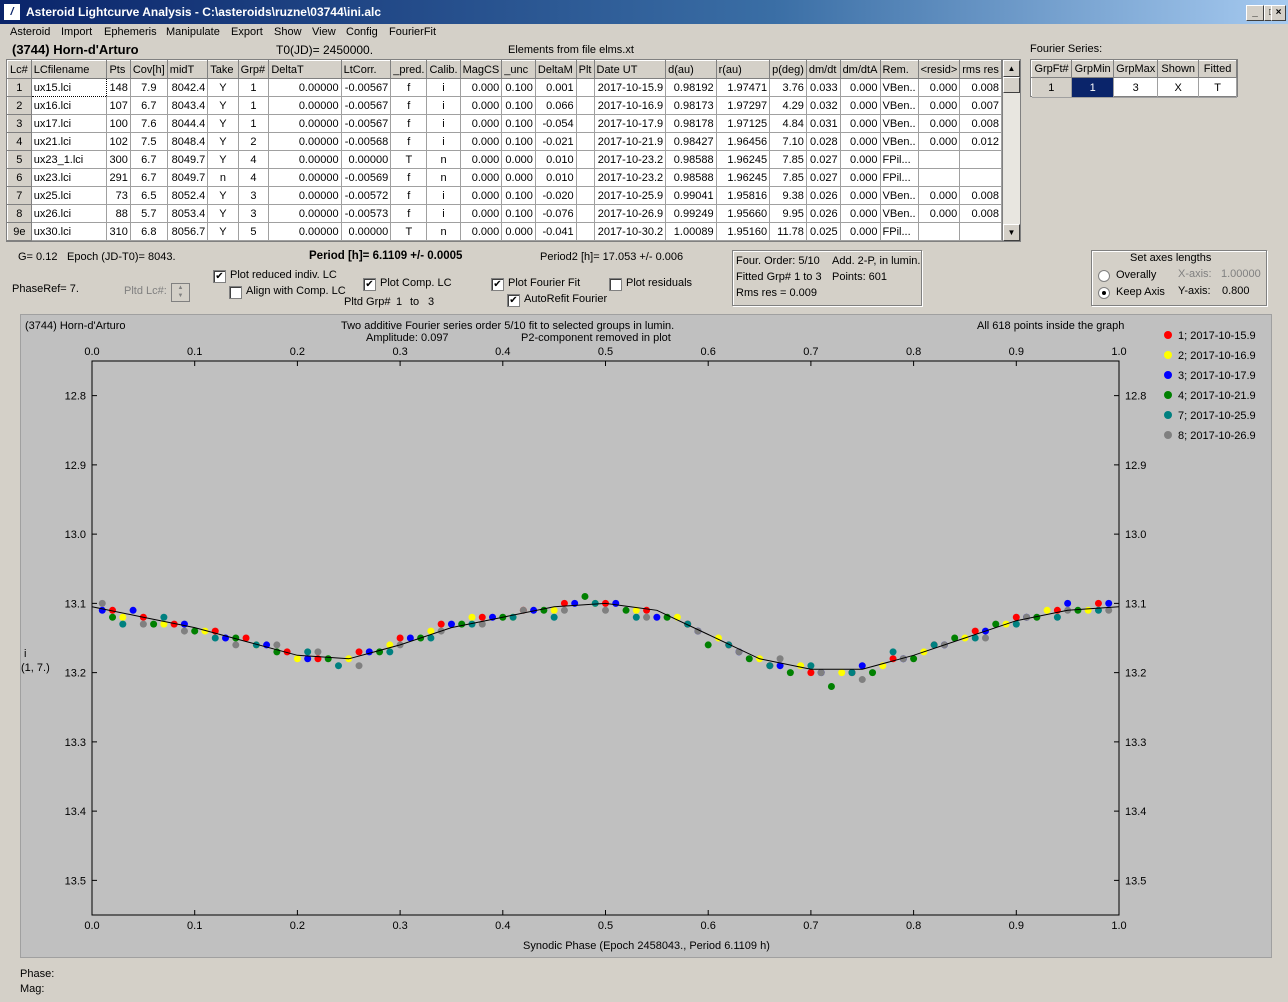 This screenshot has height=1002, width=1288. I want to click on table-cell: -0.041, so click(556, 231).